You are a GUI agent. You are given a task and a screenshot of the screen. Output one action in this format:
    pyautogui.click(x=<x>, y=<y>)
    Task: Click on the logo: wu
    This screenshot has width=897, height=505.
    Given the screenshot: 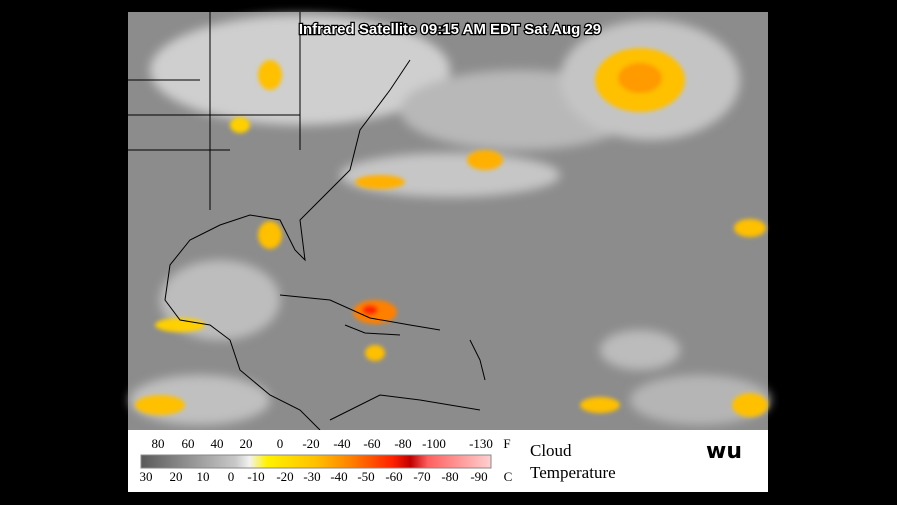 What is the action you would take?
    pyautogui.click(x=724, y=451)
    